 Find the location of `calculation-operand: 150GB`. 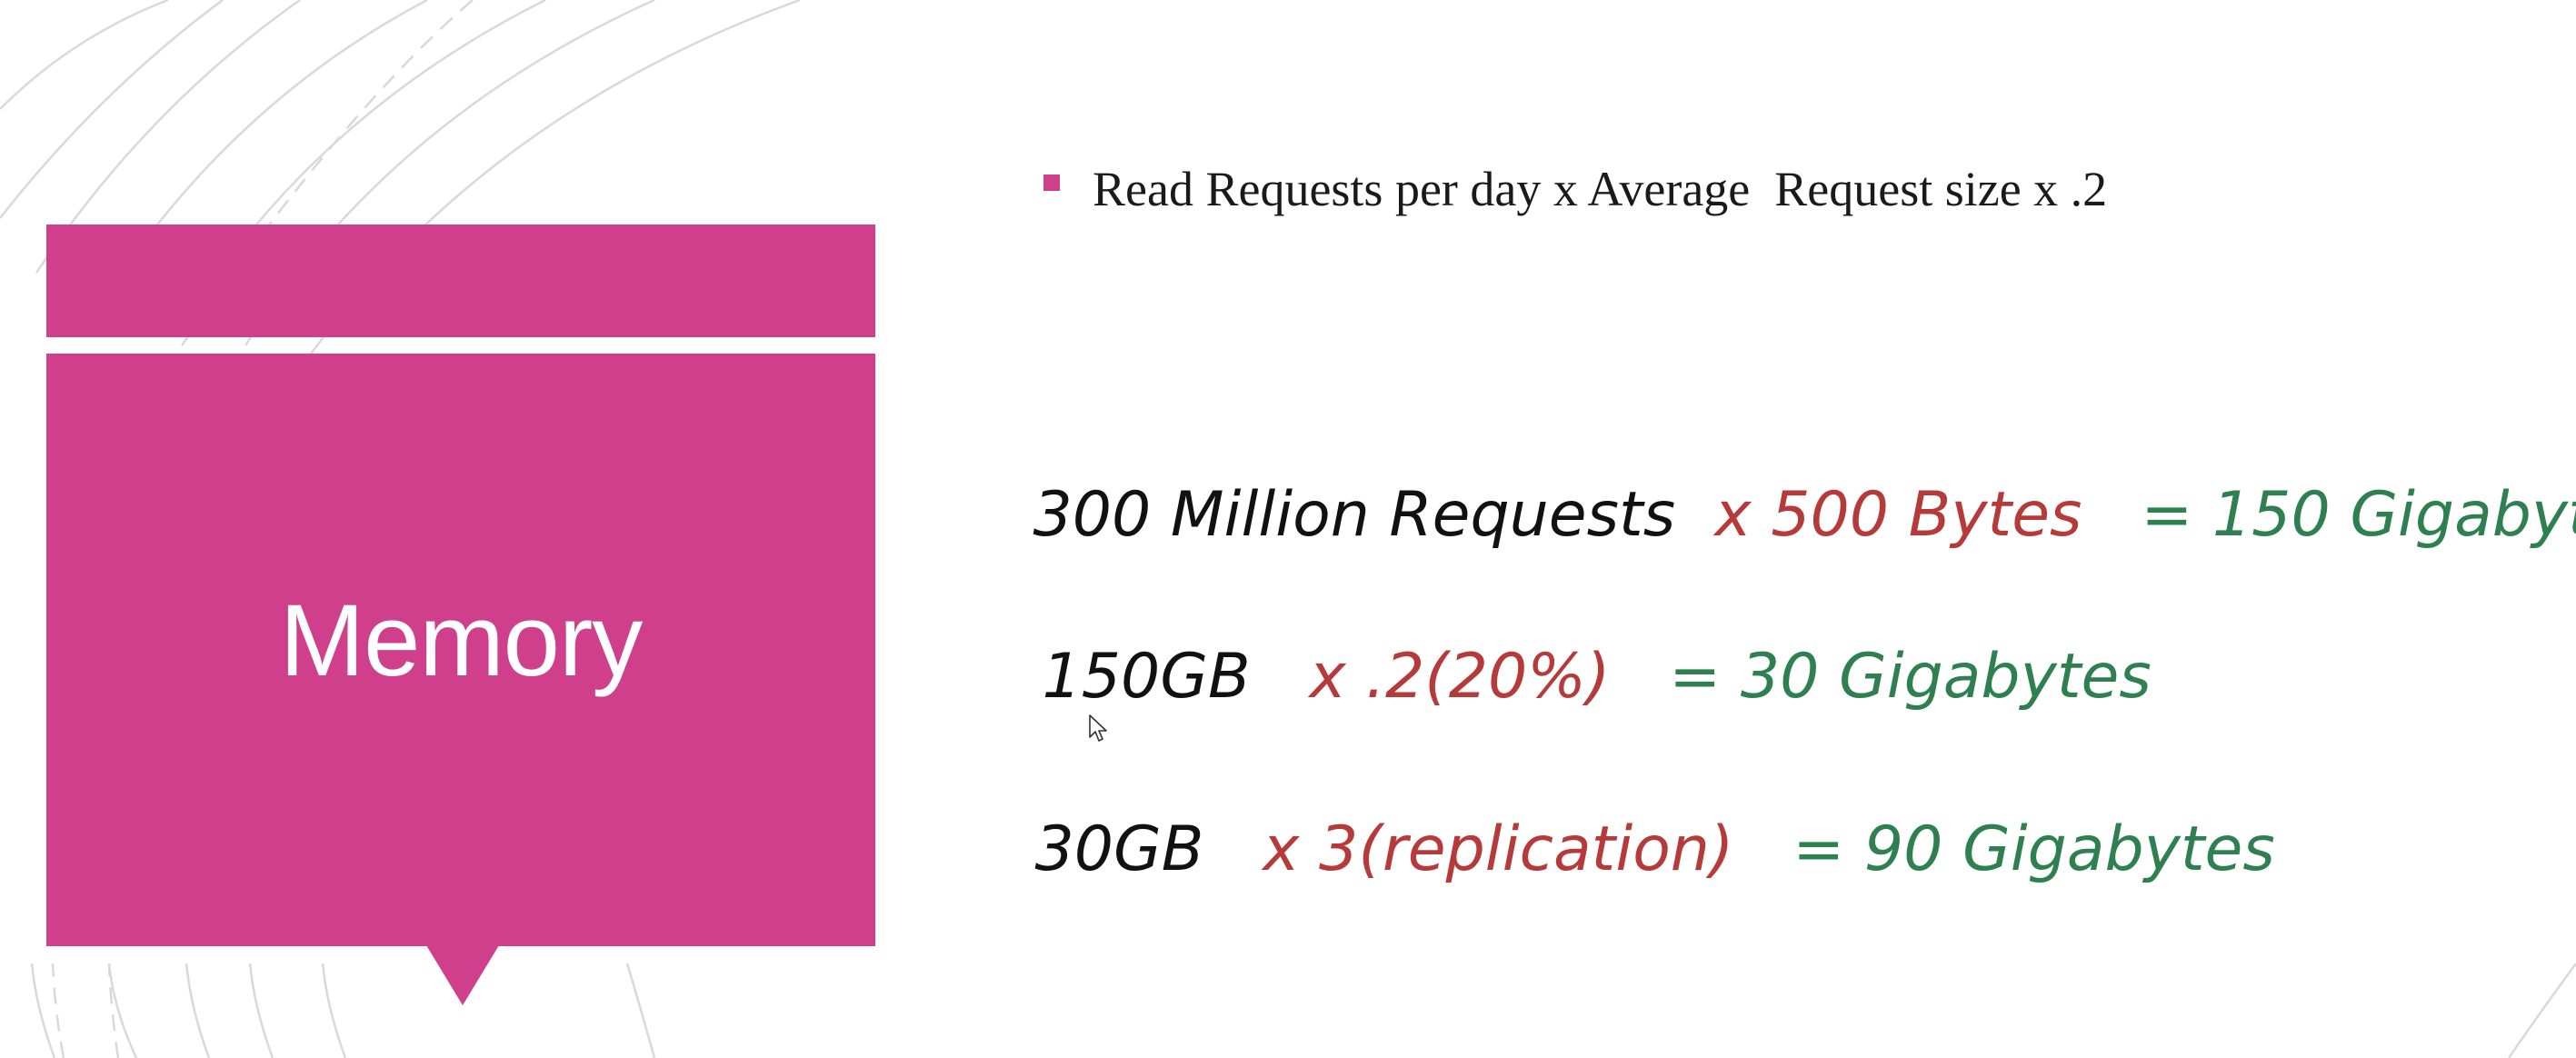

calculation-operand: 150GB is located at coordinates (1146, 677).